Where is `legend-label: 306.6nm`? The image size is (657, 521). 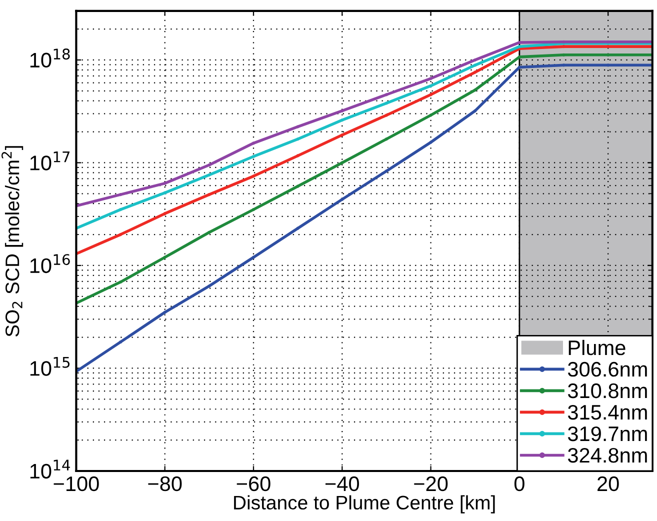
legend-label: 306.6nm is located at coordinates (607, 369).